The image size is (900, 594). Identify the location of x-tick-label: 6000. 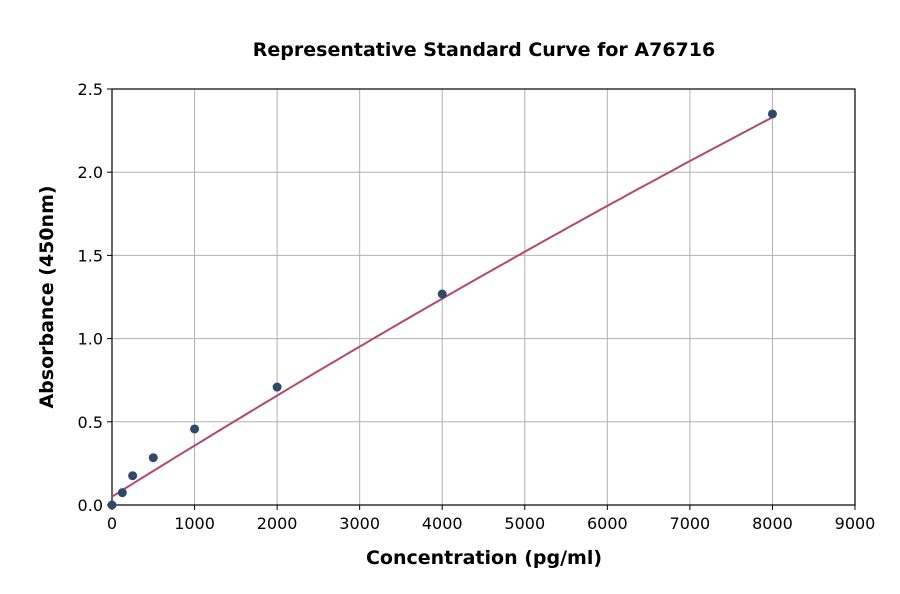
(607, 523).